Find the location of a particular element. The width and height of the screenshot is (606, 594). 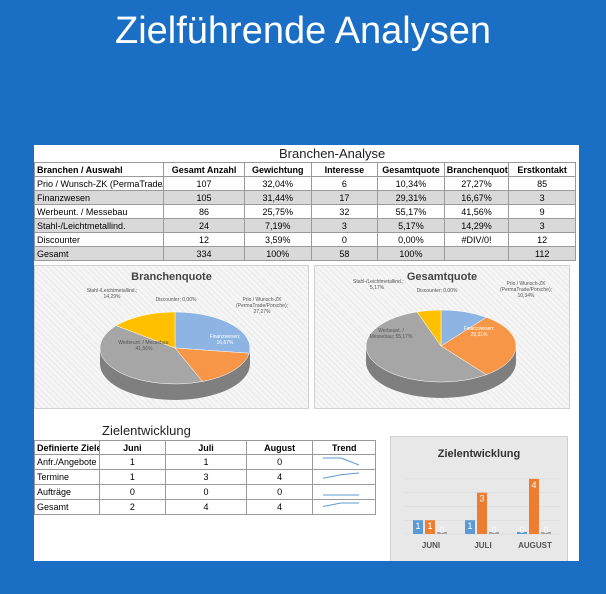

table-cell: 29,31% is located at coordinates (411, 197).